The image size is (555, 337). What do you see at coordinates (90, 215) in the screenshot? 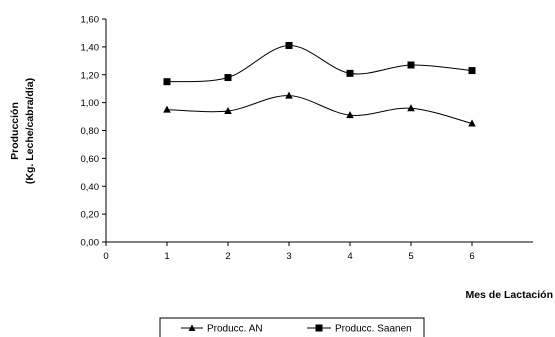
I see `y-tick-label: 0,20` at bounding box center [90, 215].